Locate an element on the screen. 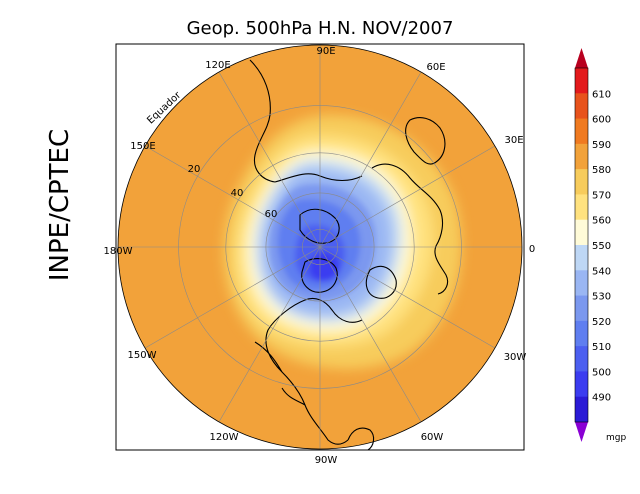  colorbar-tick-label: 500 is located at coordinates (601, 372).